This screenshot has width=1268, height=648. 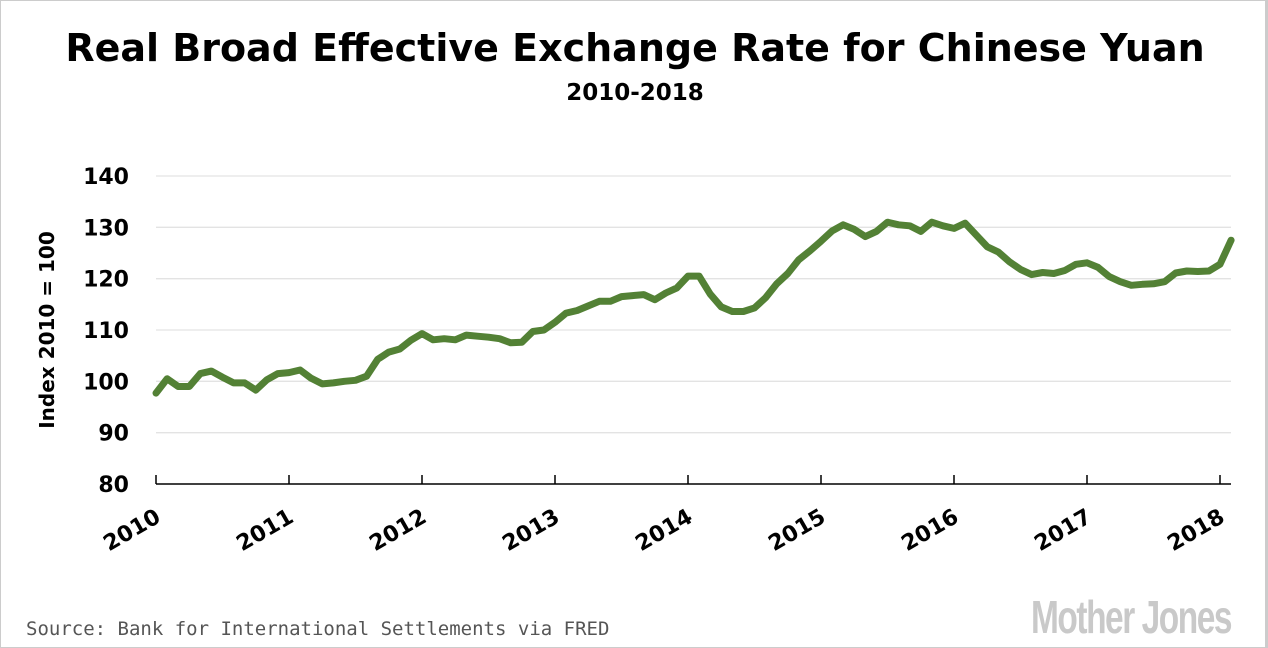 What do you see at coordinates (1131, 617) in the screenshot?
I see `mother-jones-logo: Mother Jones` at bounding box center [1131, 617].